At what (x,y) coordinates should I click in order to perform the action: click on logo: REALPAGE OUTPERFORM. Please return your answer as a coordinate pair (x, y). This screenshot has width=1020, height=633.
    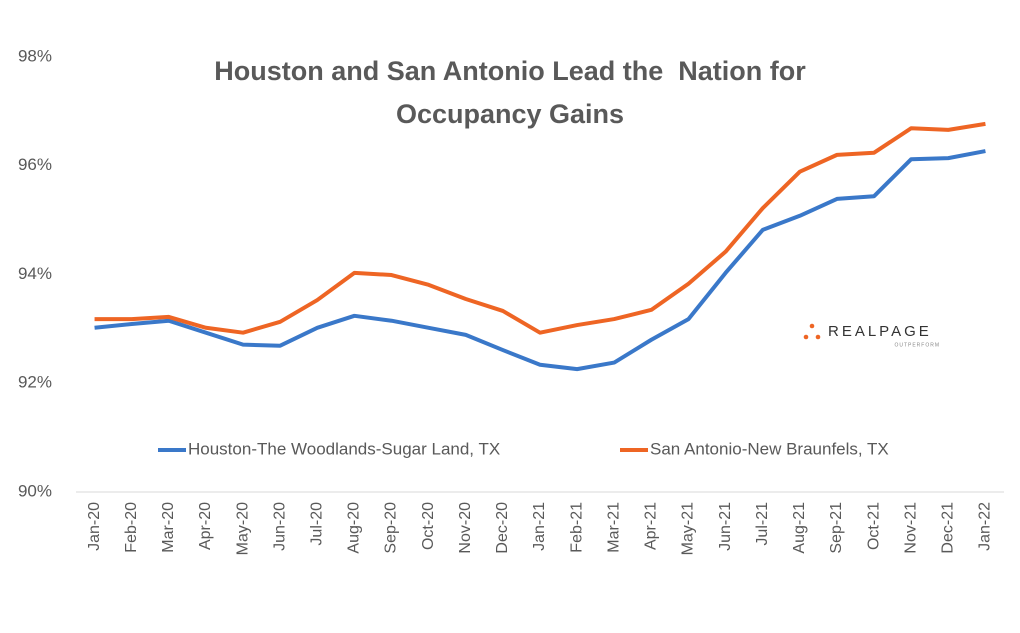
    Looking at the image, I should click on (871, 335).